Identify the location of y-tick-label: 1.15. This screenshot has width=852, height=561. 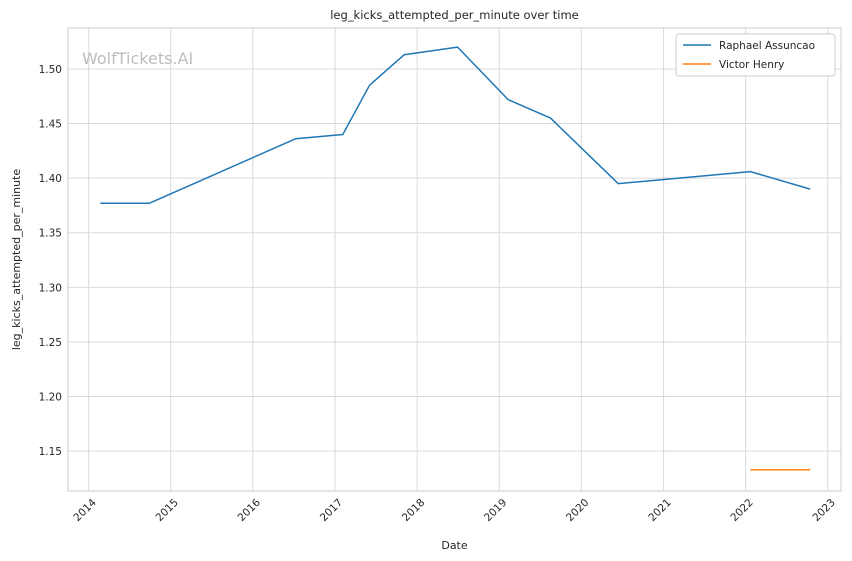
(50, 452).